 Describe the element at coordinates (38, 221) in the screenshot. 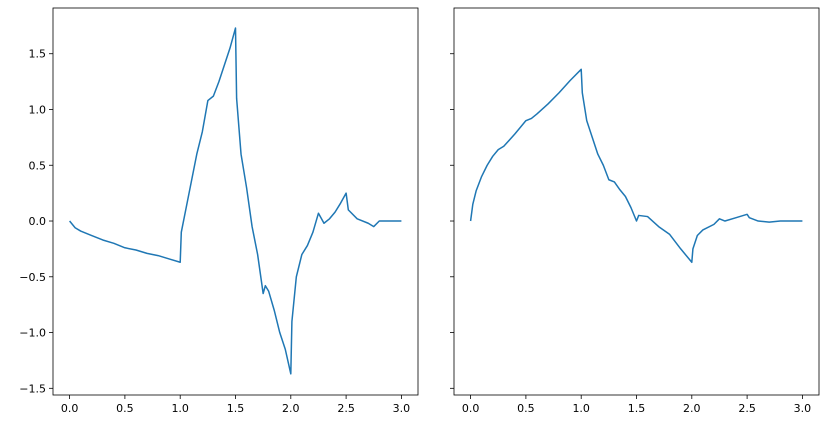

I see `y-tick-label: 0.0` at that location.